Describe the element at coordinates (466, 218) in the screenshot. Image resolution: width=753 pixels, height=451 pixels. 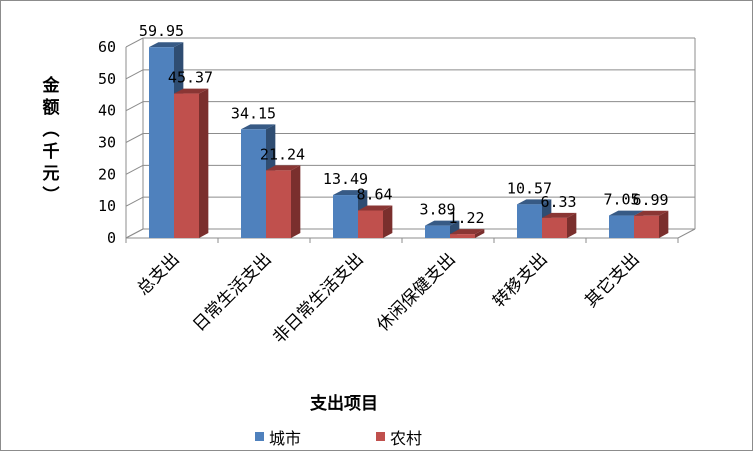
I see `data-label: 1.22` at that location.